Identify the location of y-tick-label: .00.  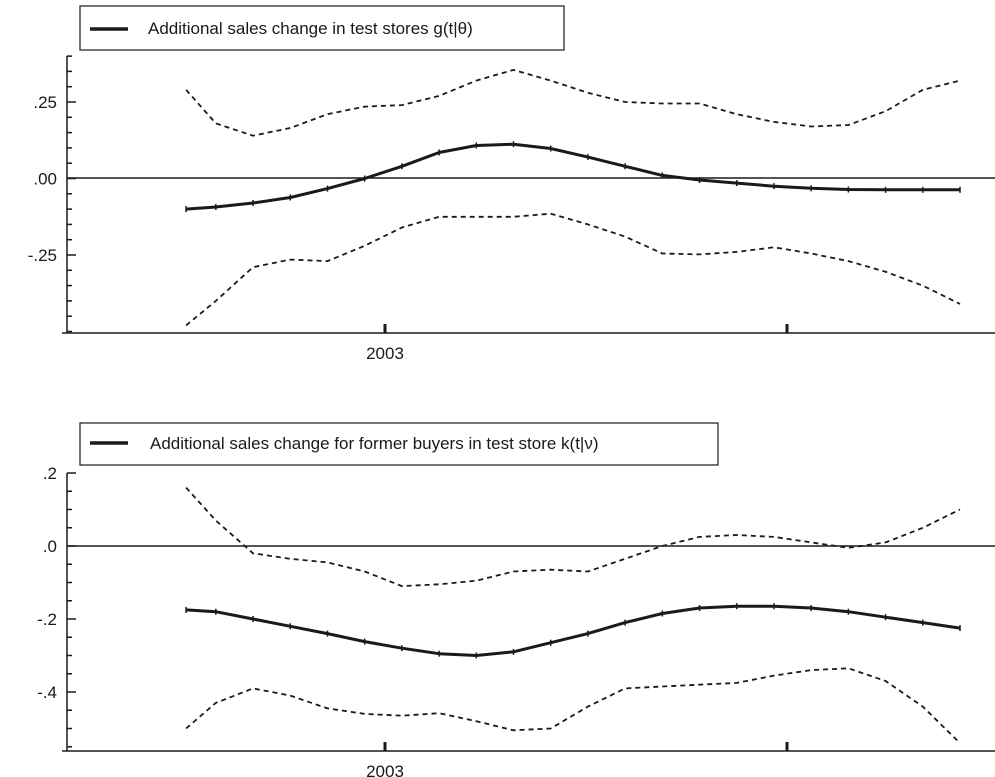
(45, 179).